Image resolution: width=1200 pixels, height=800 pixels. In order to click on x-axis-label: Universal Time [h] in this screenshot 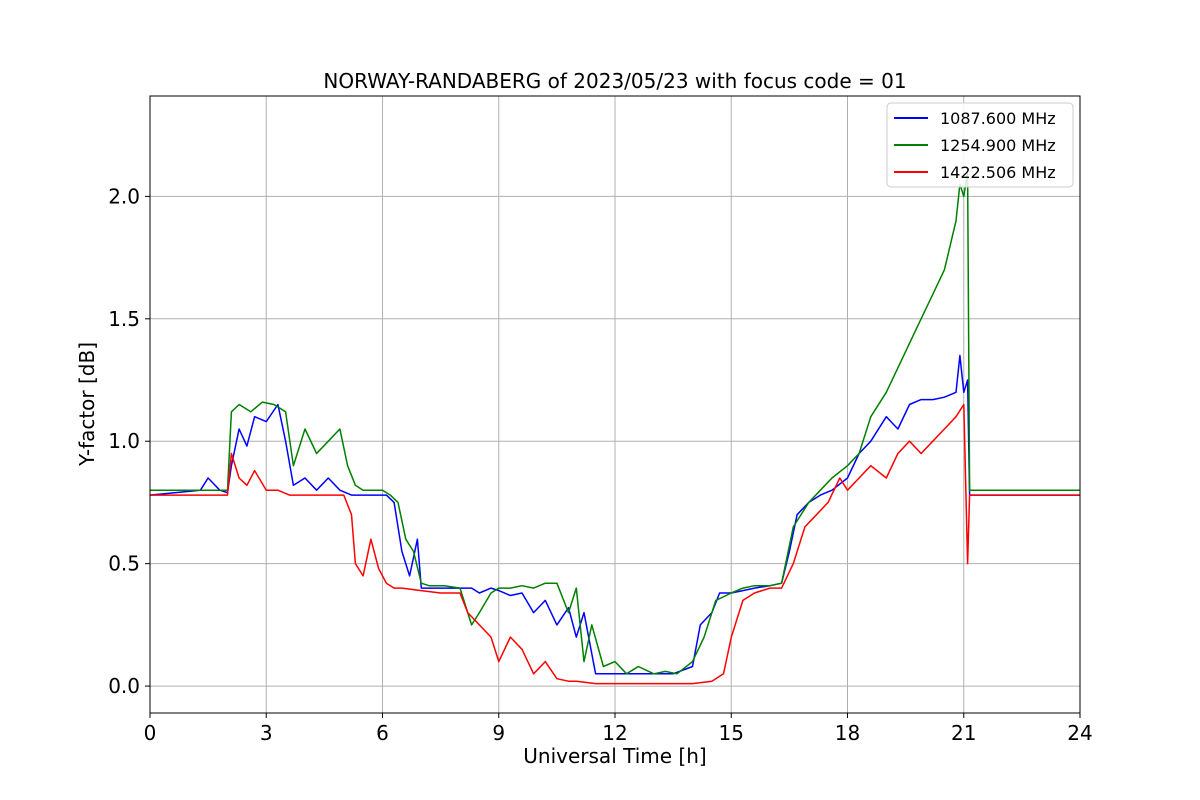, I will do `click(614, 756)`.